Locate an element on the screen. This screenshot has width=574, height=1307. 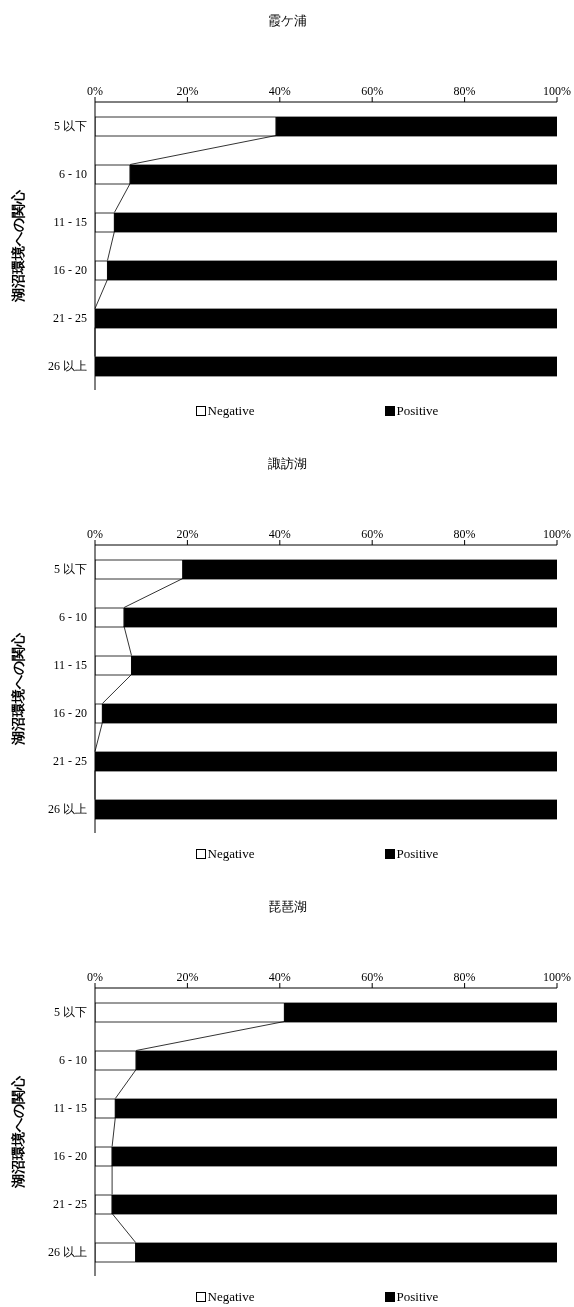
chart-title: 諏訪湖 is located at coordinates (287, 464).